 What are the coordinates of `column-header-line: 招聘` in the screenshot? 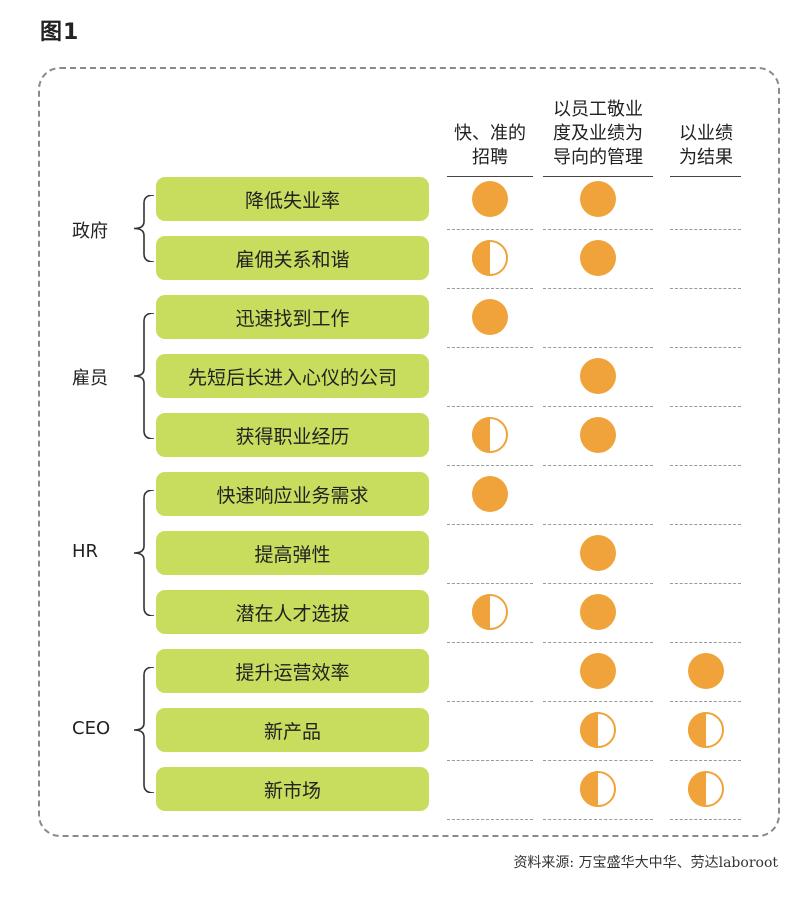 It's located at (490, 157).